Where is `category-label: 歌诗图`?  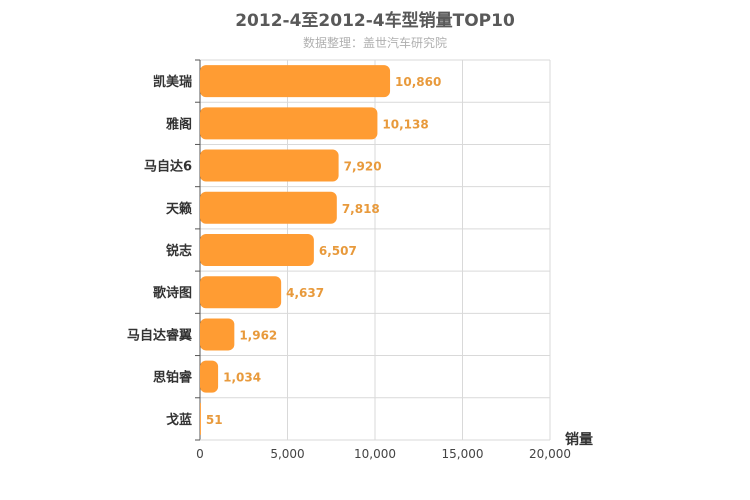 category-label: 歌诗图 is located at coordinates (172, 293).